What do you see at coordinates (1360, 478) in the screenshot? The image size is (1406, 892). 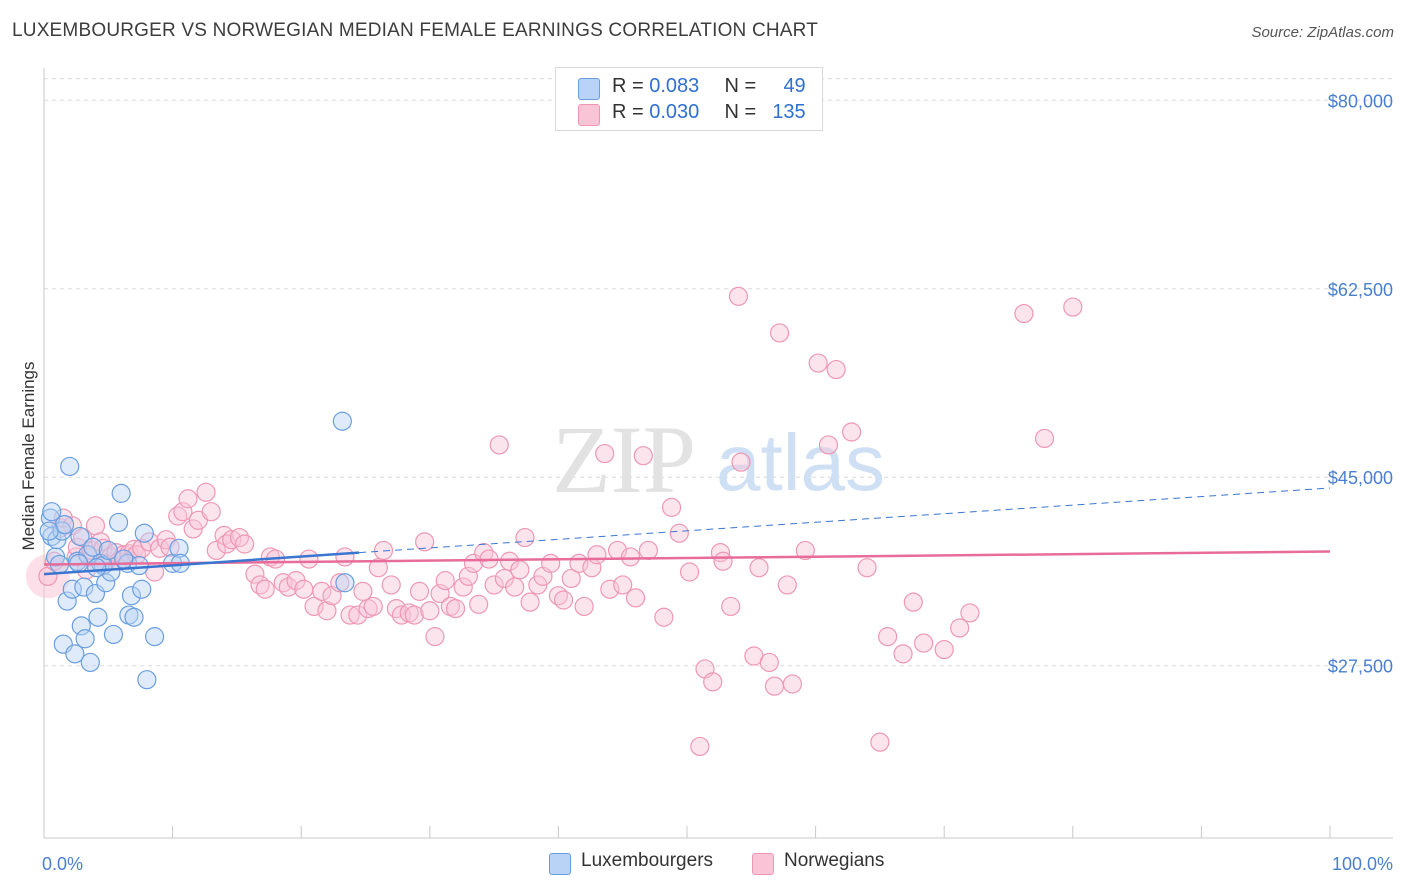 I see `y-tick-label: $45,000` at bounding box center [1360, 478].